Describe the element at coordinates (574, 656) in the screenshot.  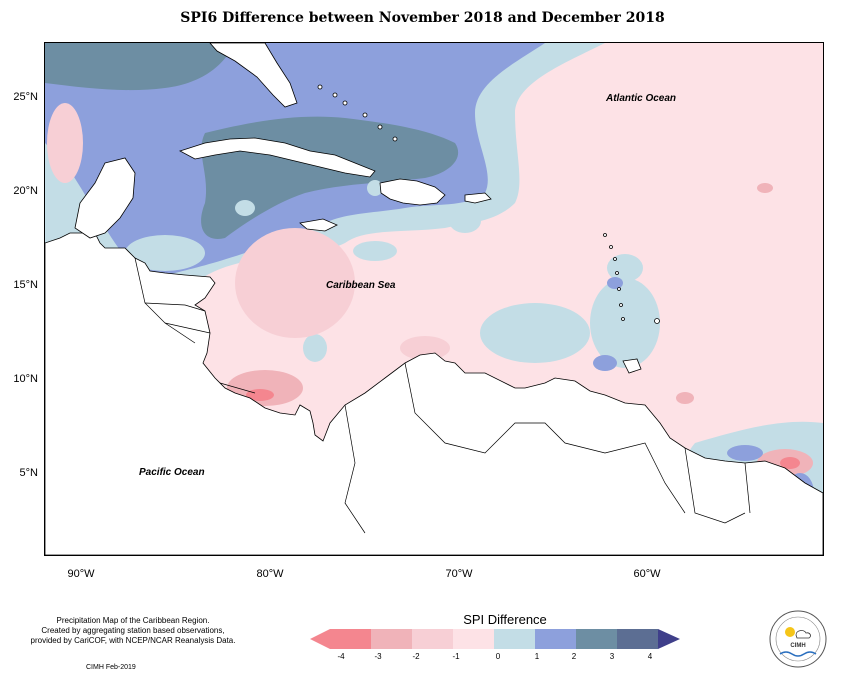
I see `legend-tick: 2` at that location.